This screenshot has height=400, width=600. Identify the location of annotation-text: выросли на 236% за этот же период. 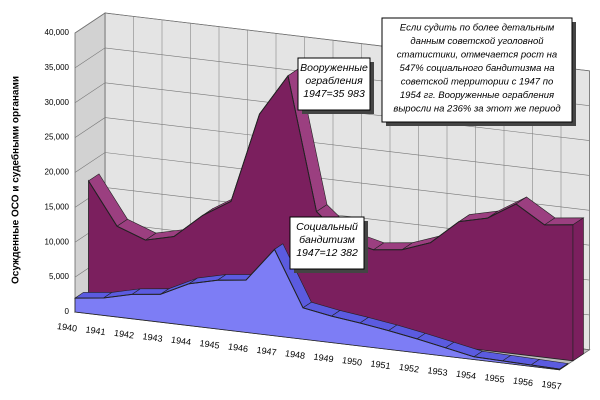
(476, 109).